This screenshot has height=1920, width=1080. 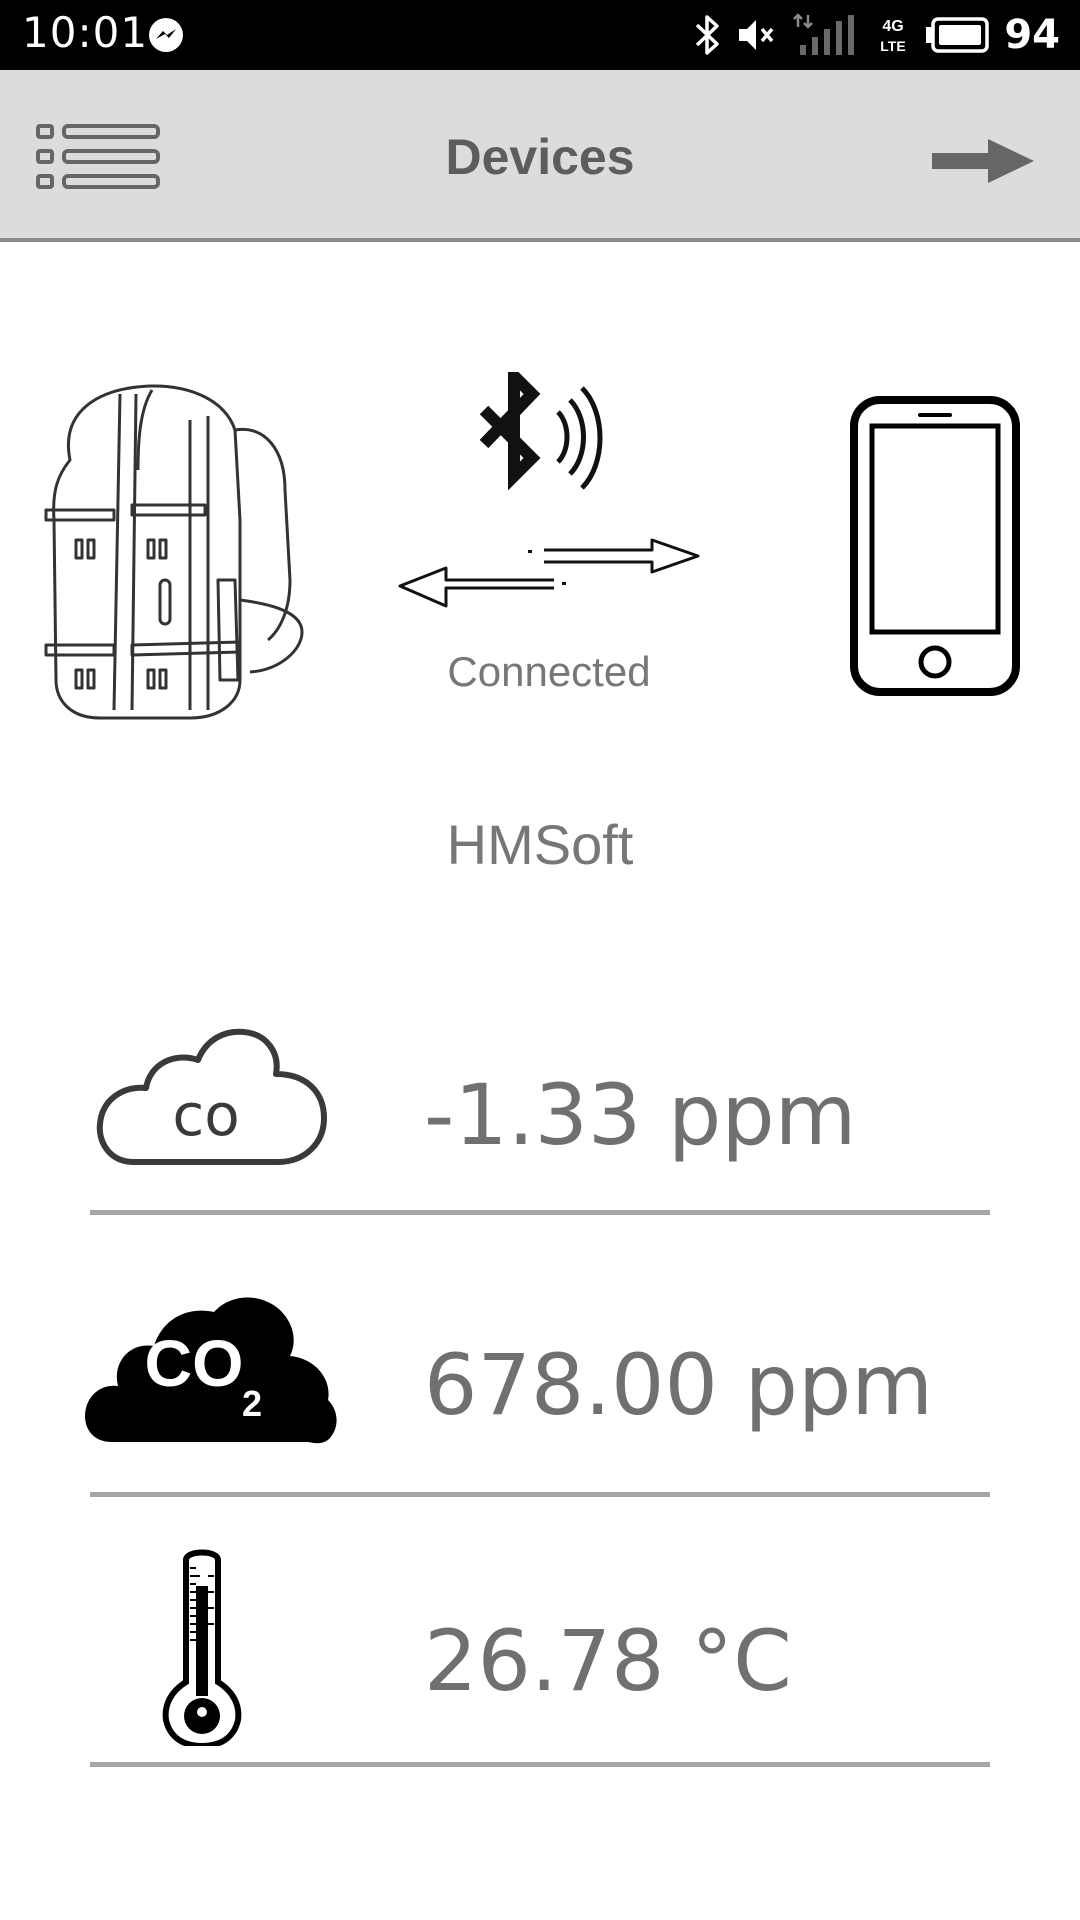 What do you see at coordinates (893, 46) in the screenshot?
I see `svg-text: LTE` at bounding box center [893, 46].